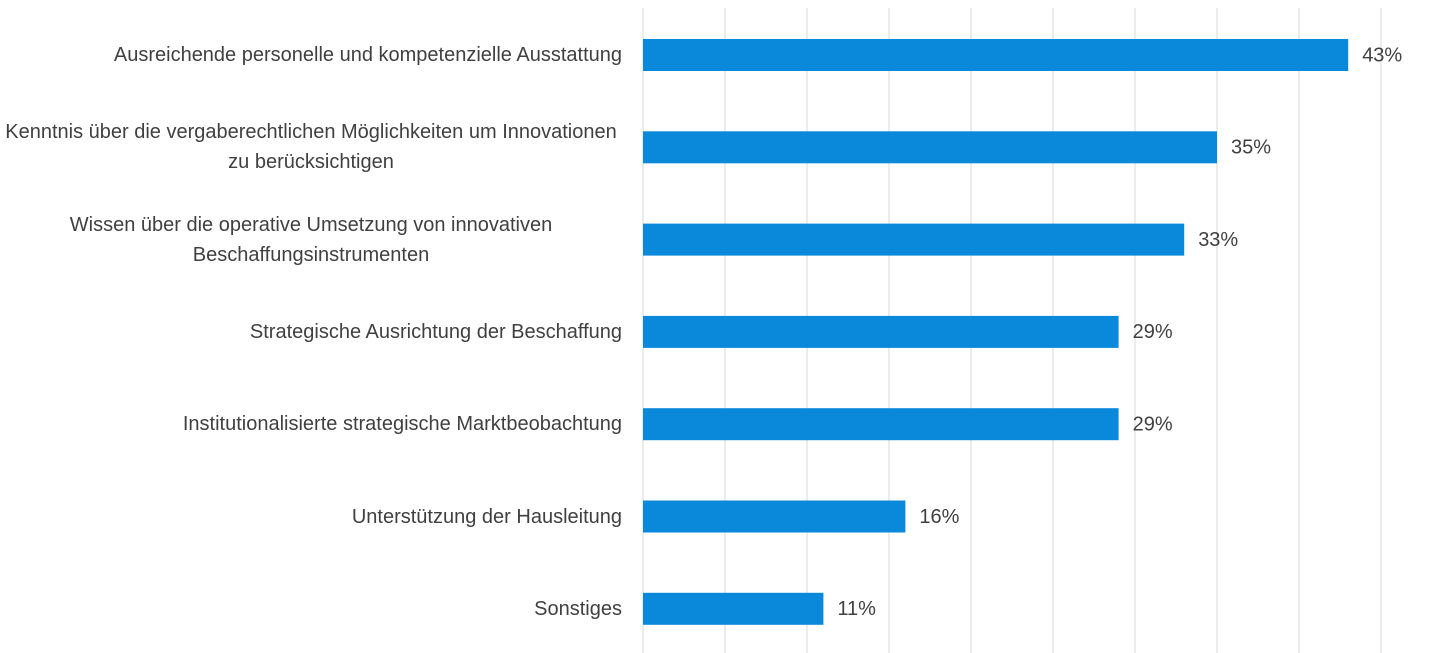  Describe the element at coordinates (435, 331) in the screenshot. I see `y-tick-label: Strategische Ausrichtung der Beschaffung` at that location.